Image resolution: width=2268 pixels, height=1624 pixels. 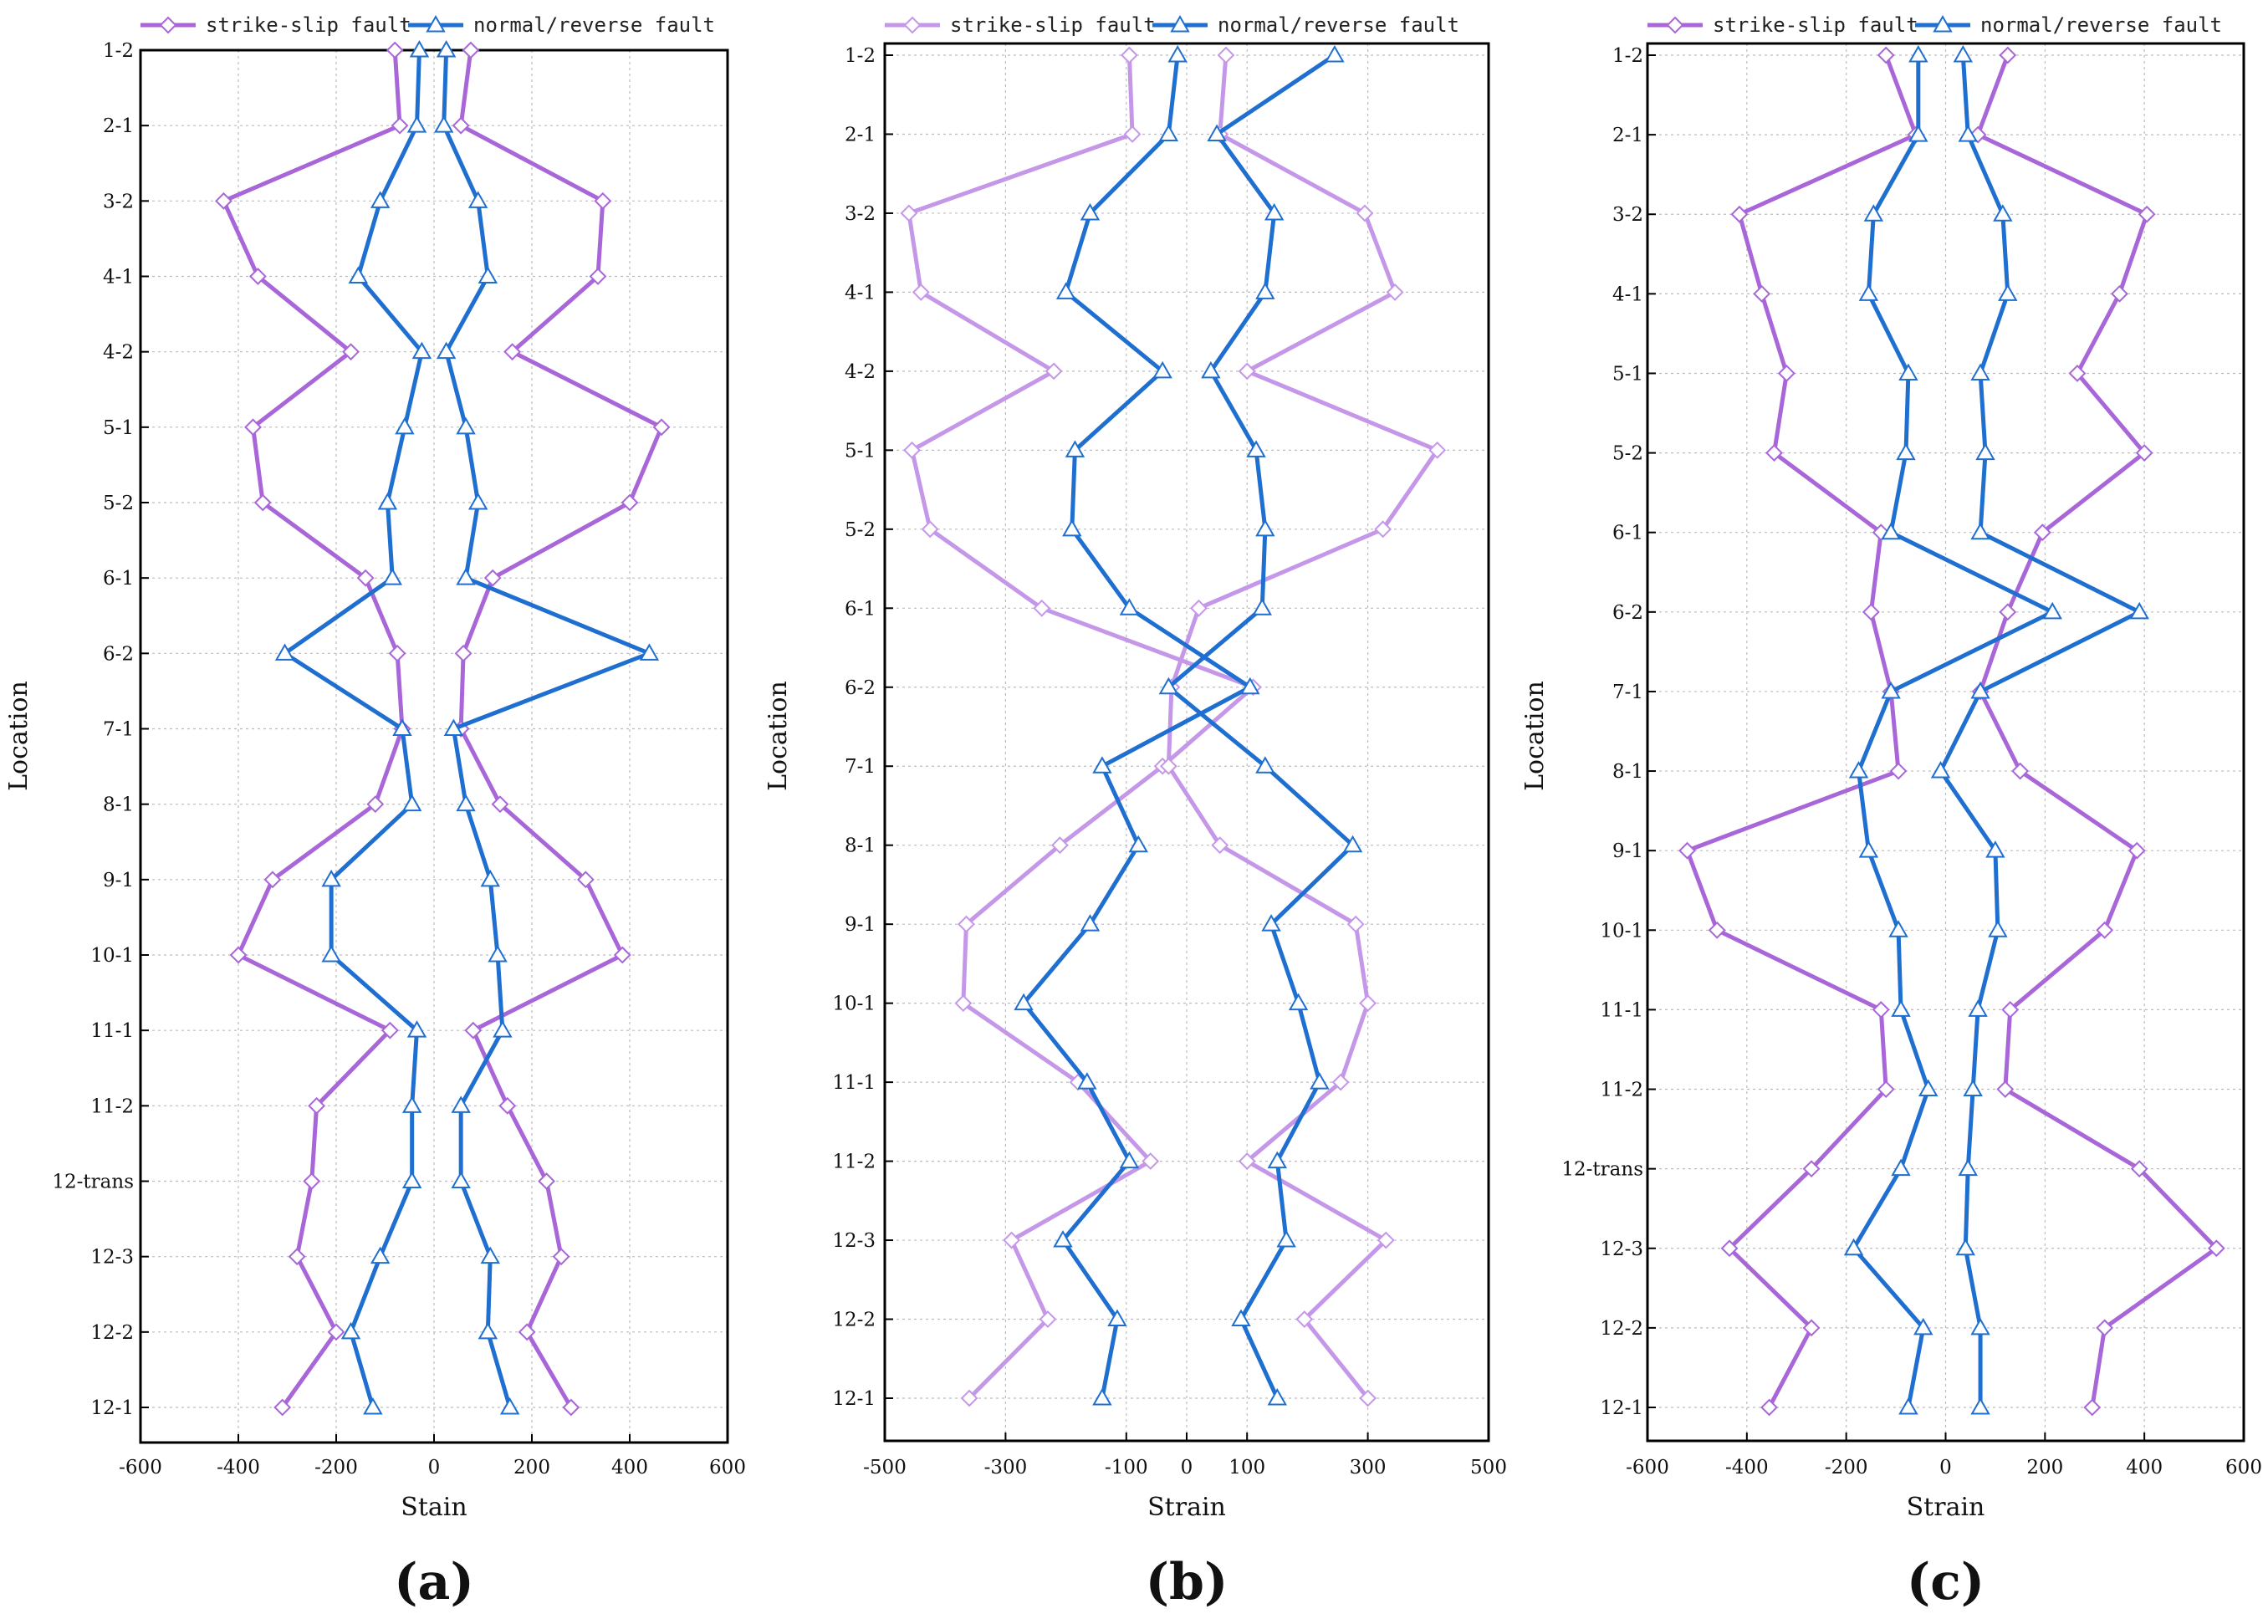 I want to click on y-tick-label: 12-3, so click(x=1621, y=1249).